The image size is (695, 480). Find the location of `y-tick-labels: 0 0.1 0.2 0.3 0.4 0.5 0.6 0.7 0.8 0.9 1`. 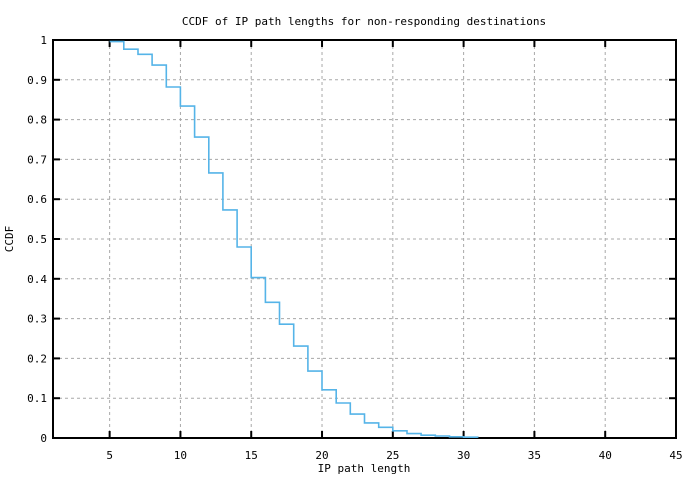

y-tick-labels: 0 0.1 0.2 0.3 0.4 0.5 0.6 0.7 0.8 0.9 1 is located at coordinates (37, 239).